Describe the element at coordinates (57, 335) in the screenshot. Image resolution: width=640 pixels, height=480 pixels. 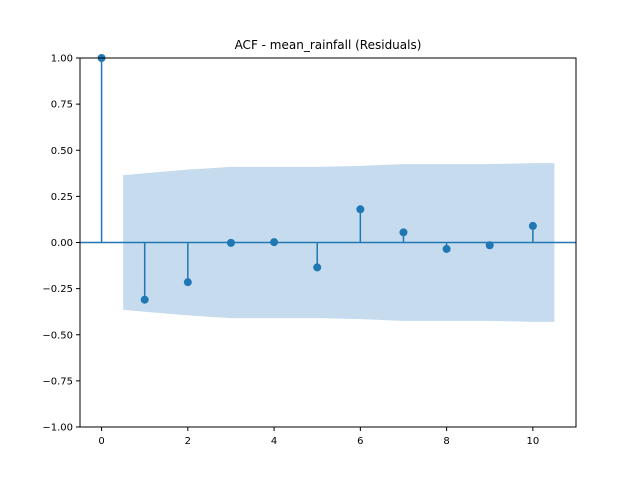
I see `y-tick-label: −0.50` at that location.